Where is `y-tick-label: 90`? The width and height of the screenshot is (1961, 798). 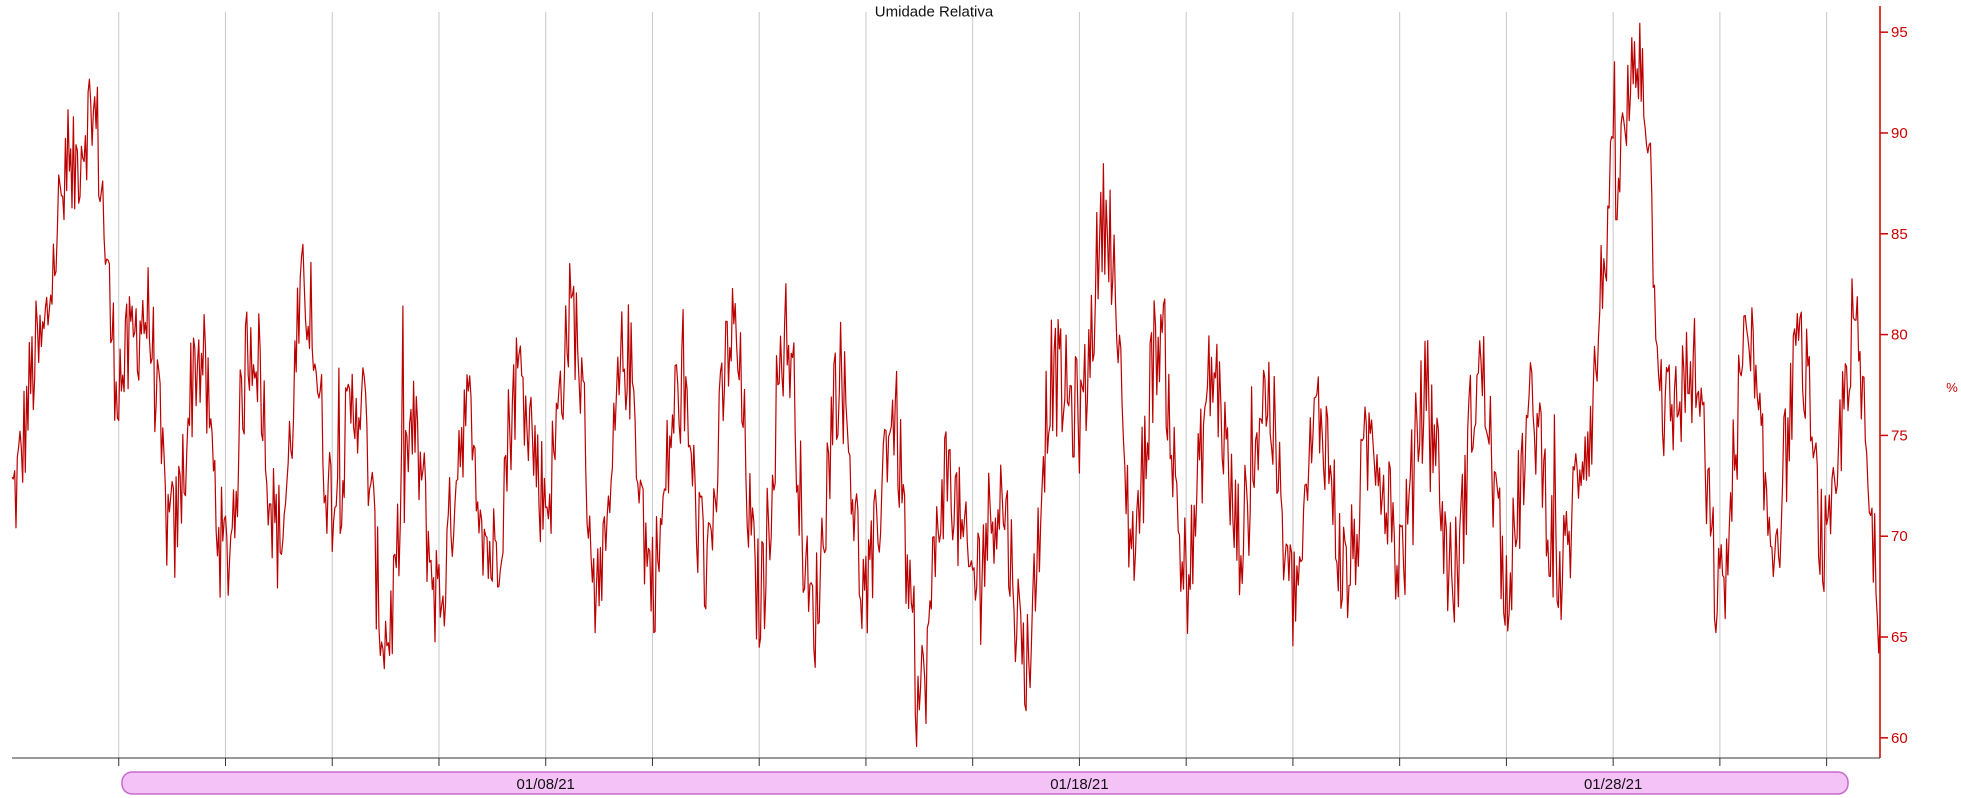
y-tick-label: 90 is located at coordinates (1899, 133).